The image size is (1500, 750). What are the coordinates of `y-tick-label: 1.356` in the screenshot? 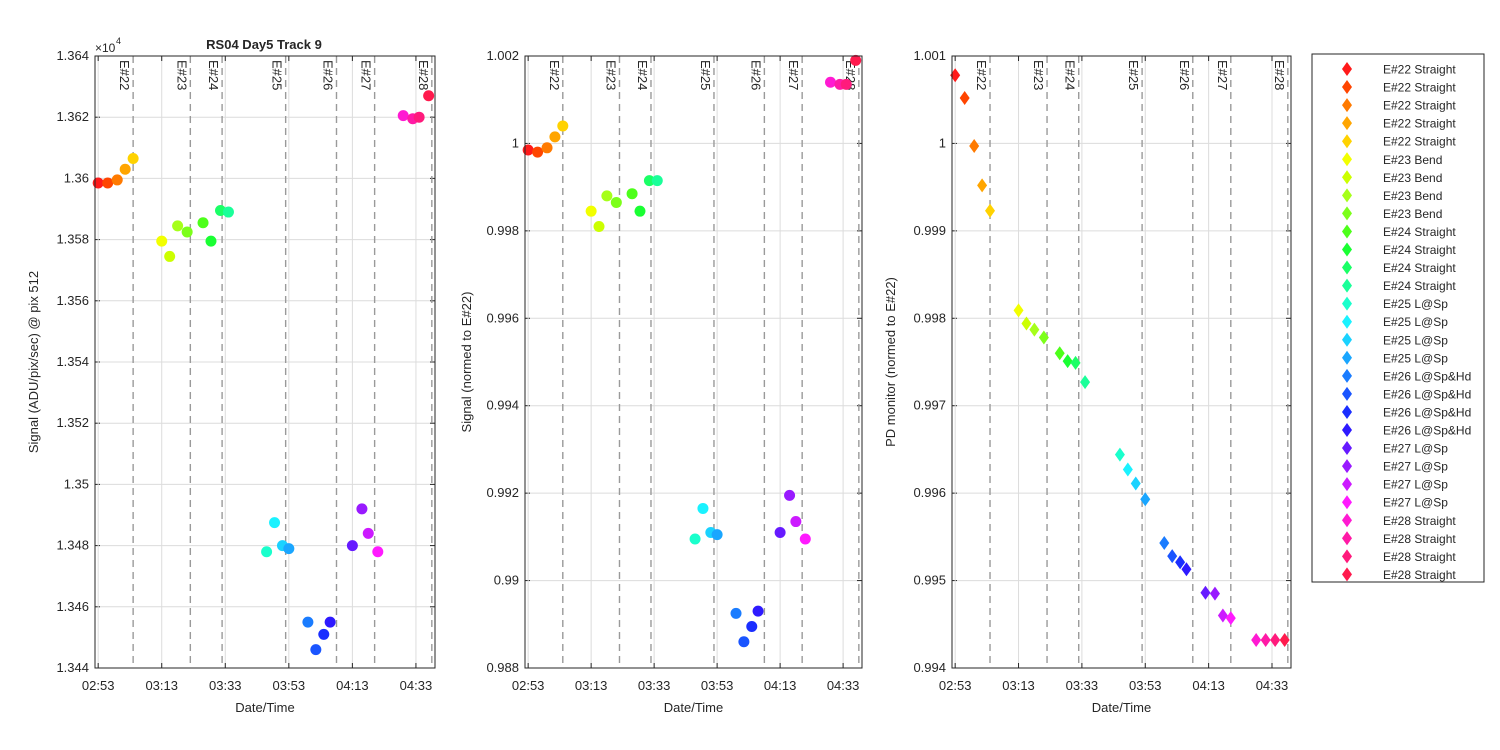 It's located at (72, 300).